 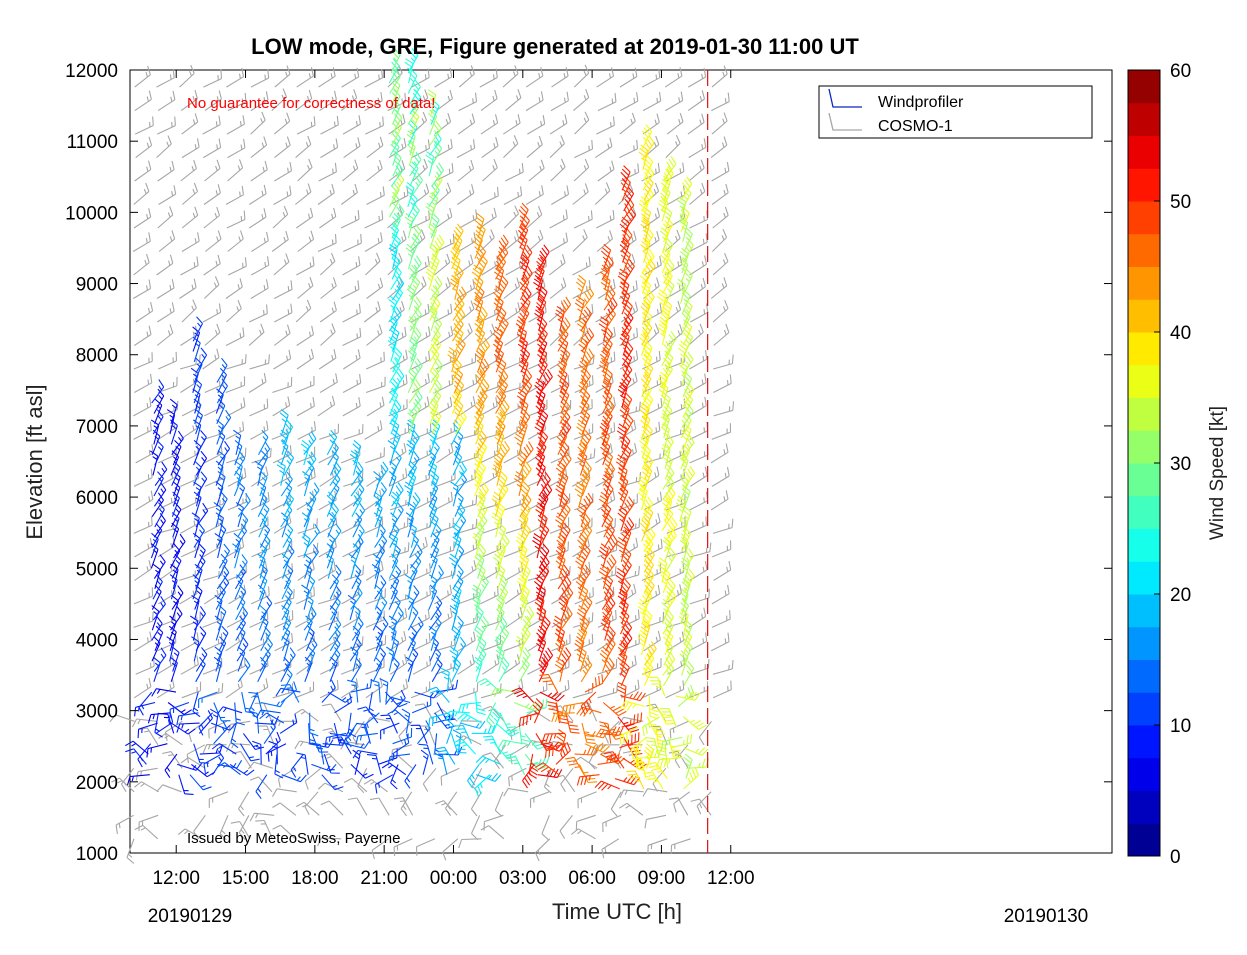 I want to click on x-tick-label: 12:00, so click(x=176, y=878).